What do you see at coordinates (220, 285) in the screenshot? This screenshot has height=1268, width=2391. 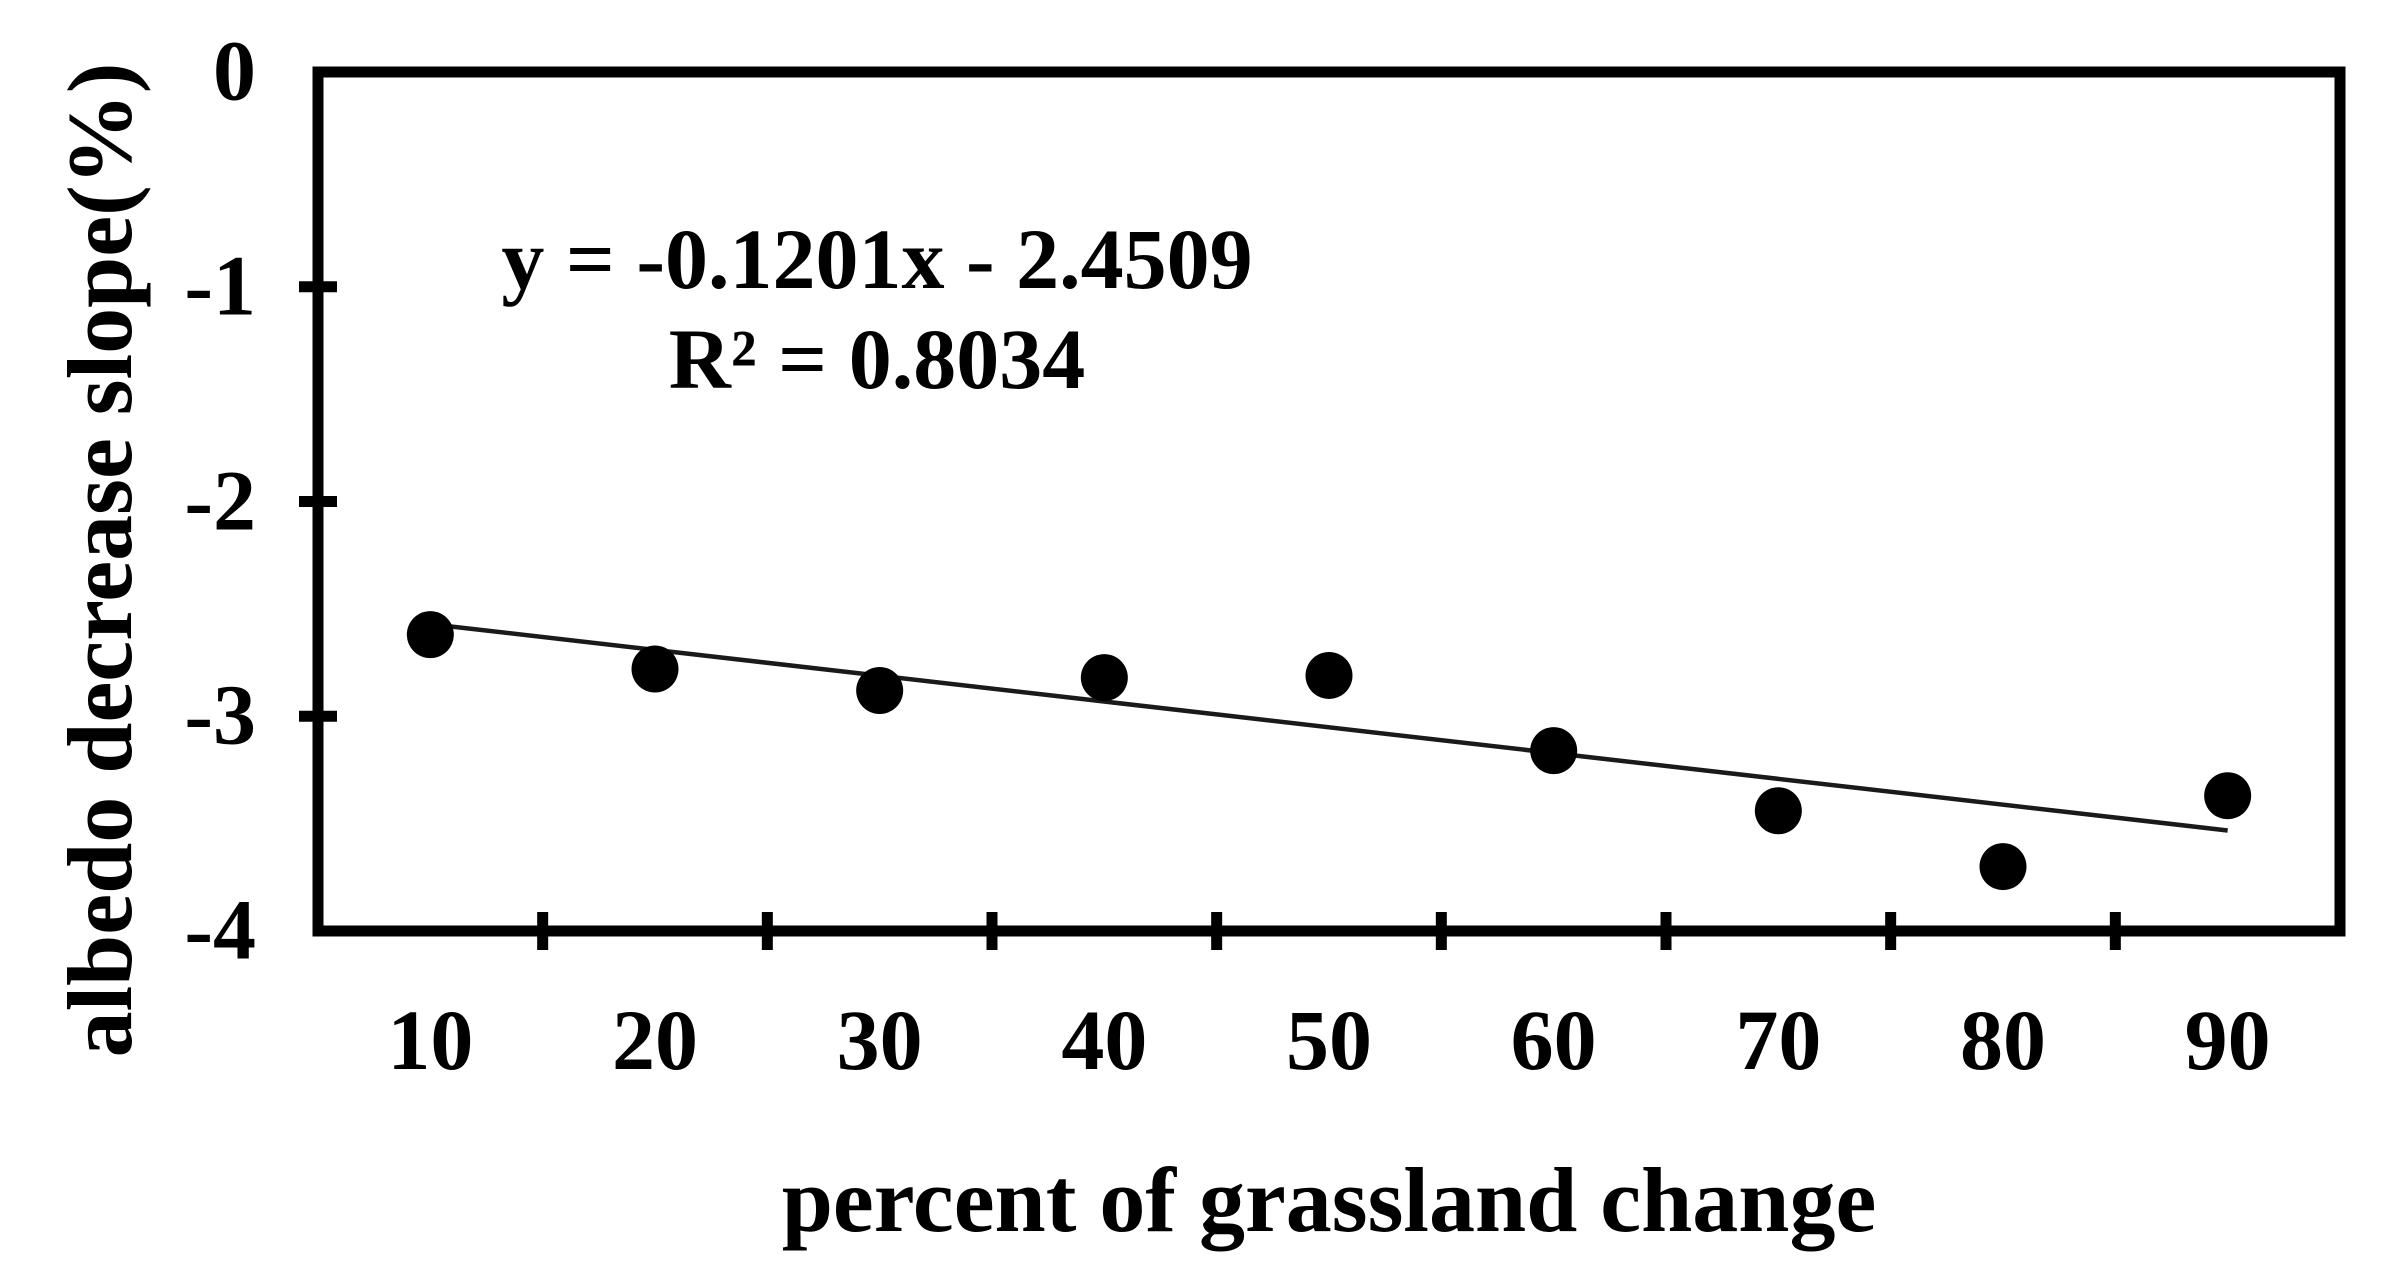 I see `y-tick-label-m1: -1` at bounding box center [220, 285].